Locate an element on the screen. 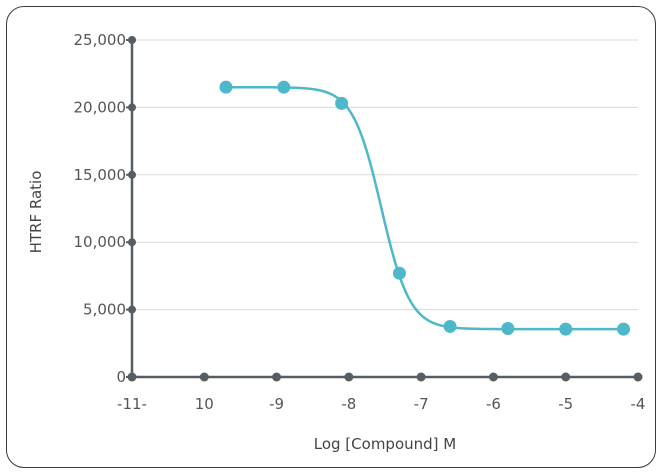 The height and width of the screenshot is (476, 664). x-tick-label: 10 is located at coordinates (204, 404).